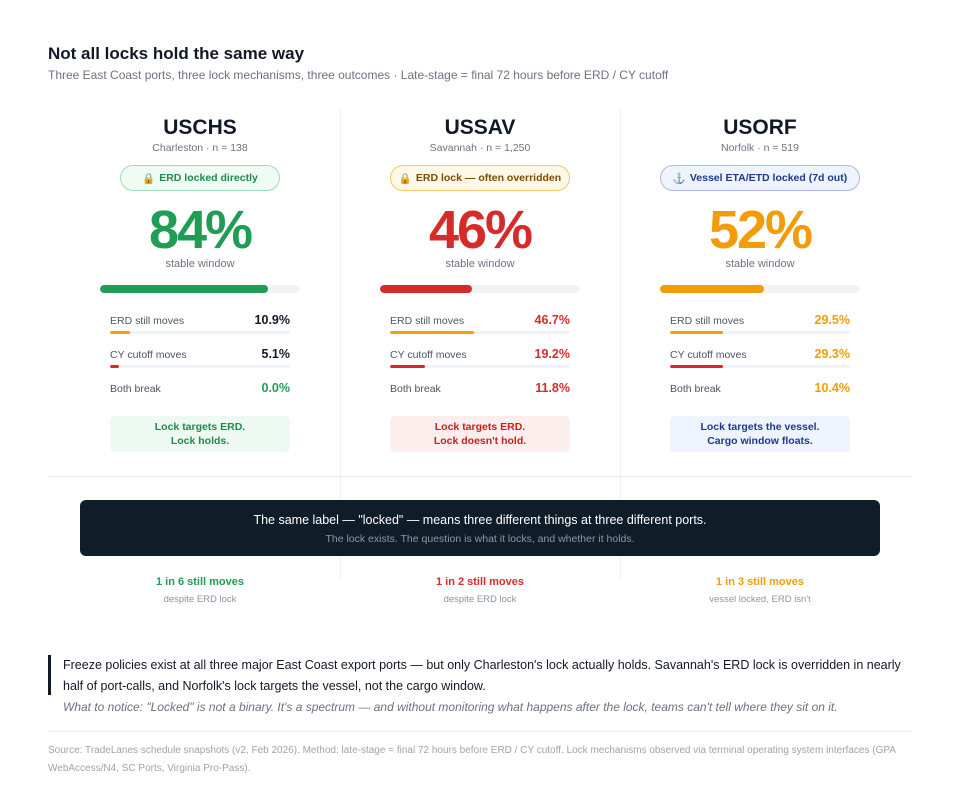  I want to click on section-divider, so click(480, 476).